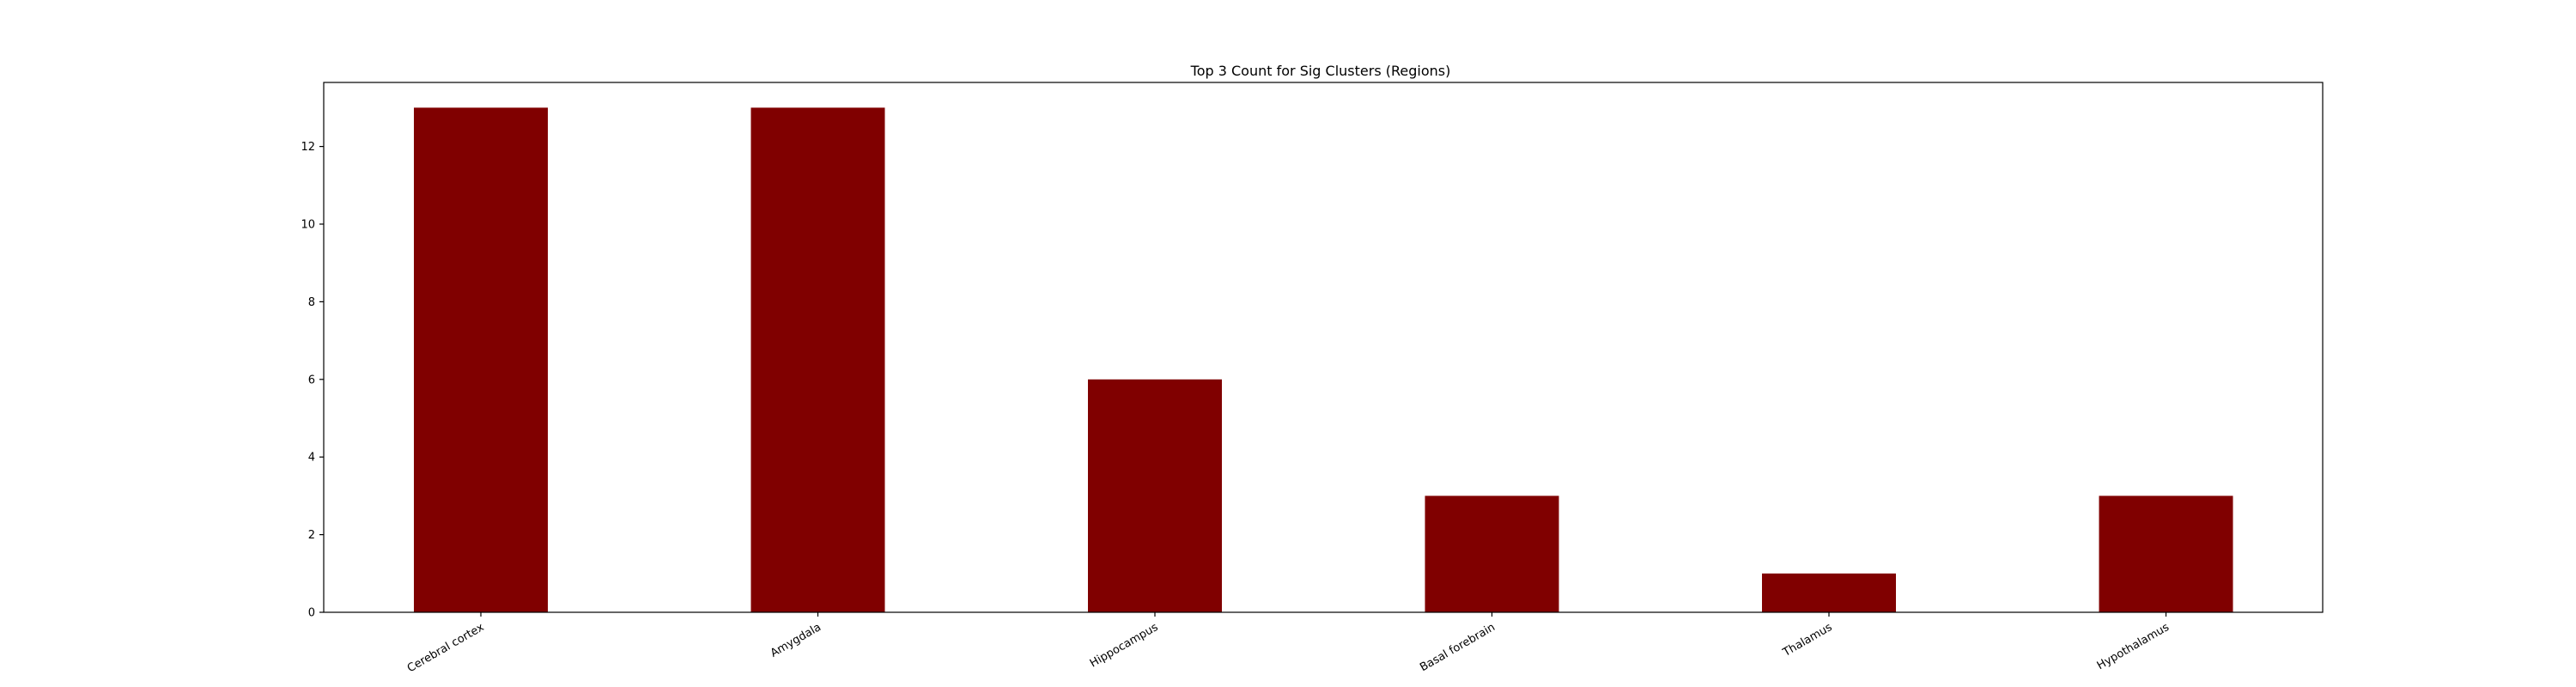  I want to click on y-tick-label: 4, so click(312, 458).